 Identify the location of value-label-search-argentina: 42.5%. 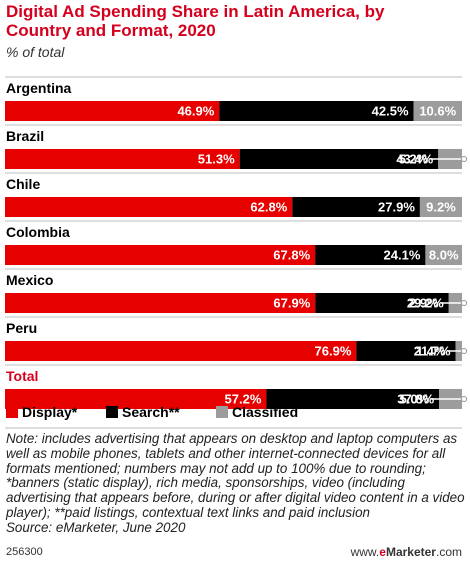
(390, 111).